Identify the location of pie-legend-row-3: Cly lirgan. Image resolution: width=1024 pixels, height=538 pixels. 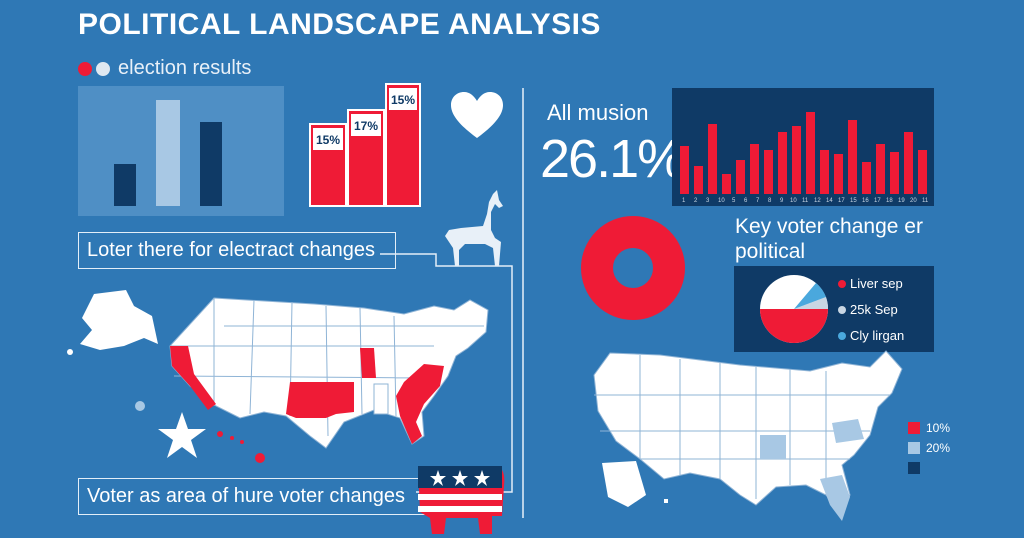
(871, 335).